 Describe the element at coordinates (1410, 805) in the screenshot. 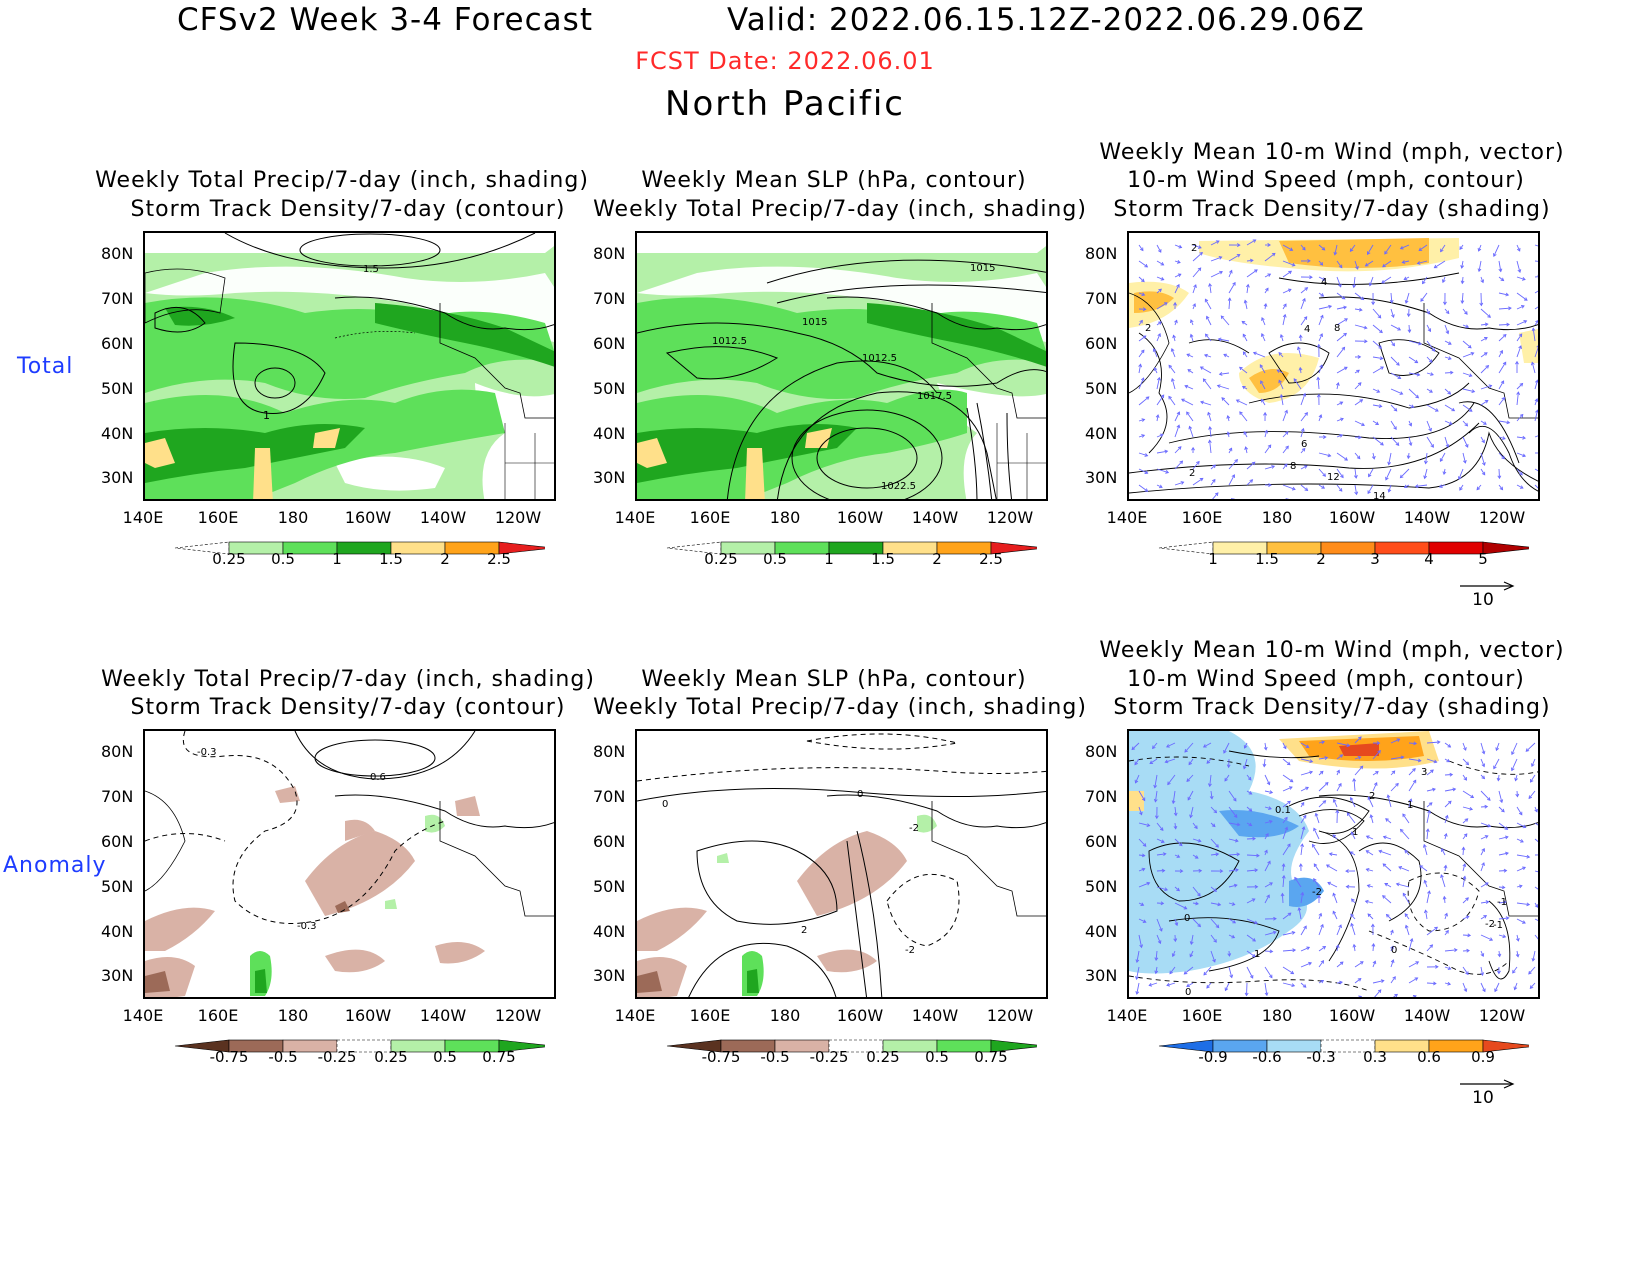

I see `contour-label: 1` at that location.